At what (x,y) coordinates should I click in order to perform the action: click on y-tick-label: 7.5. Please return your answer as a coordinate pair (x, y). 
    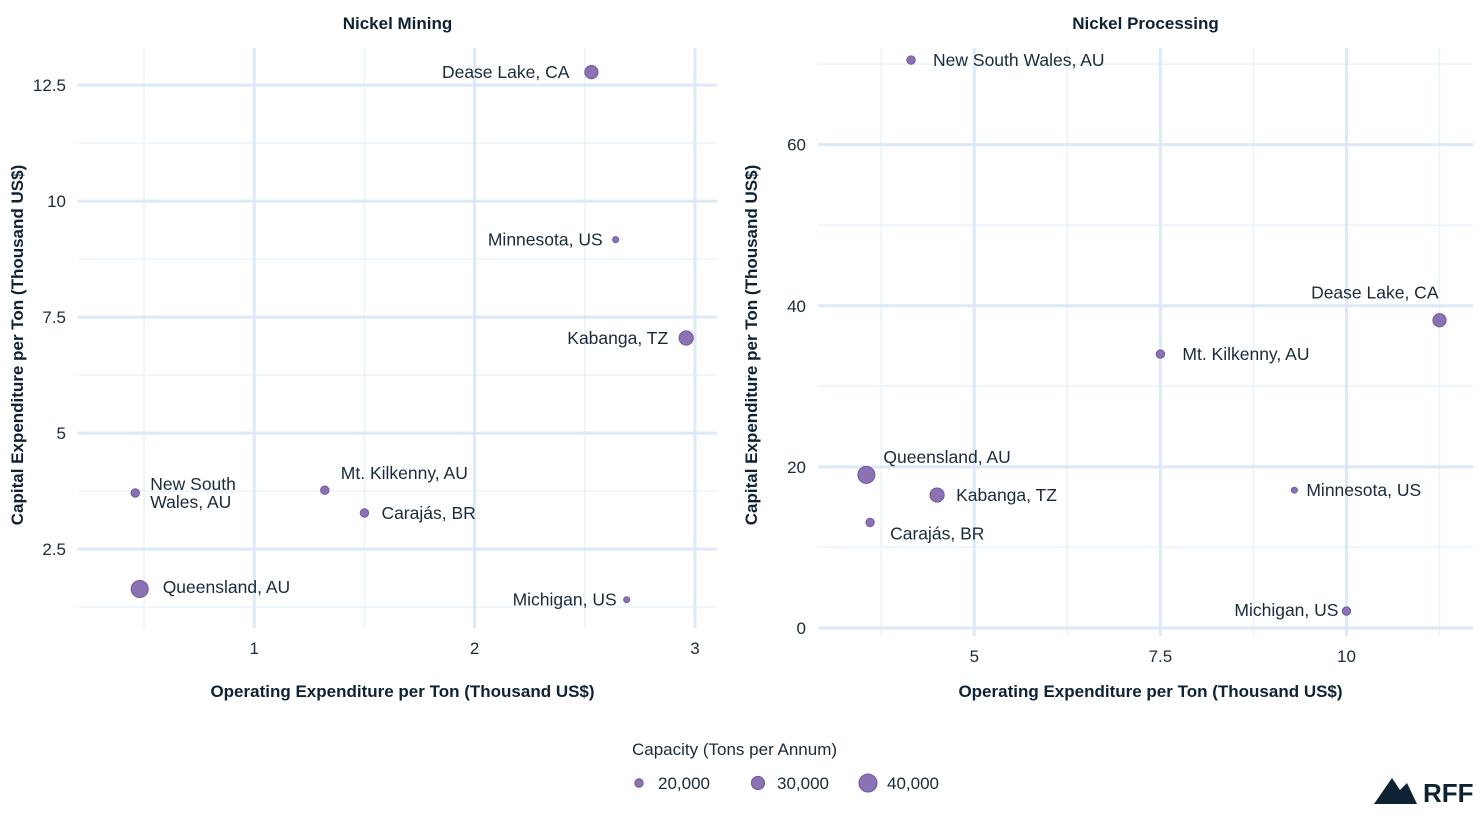
    Looking at the image, I should click on (54, 317).